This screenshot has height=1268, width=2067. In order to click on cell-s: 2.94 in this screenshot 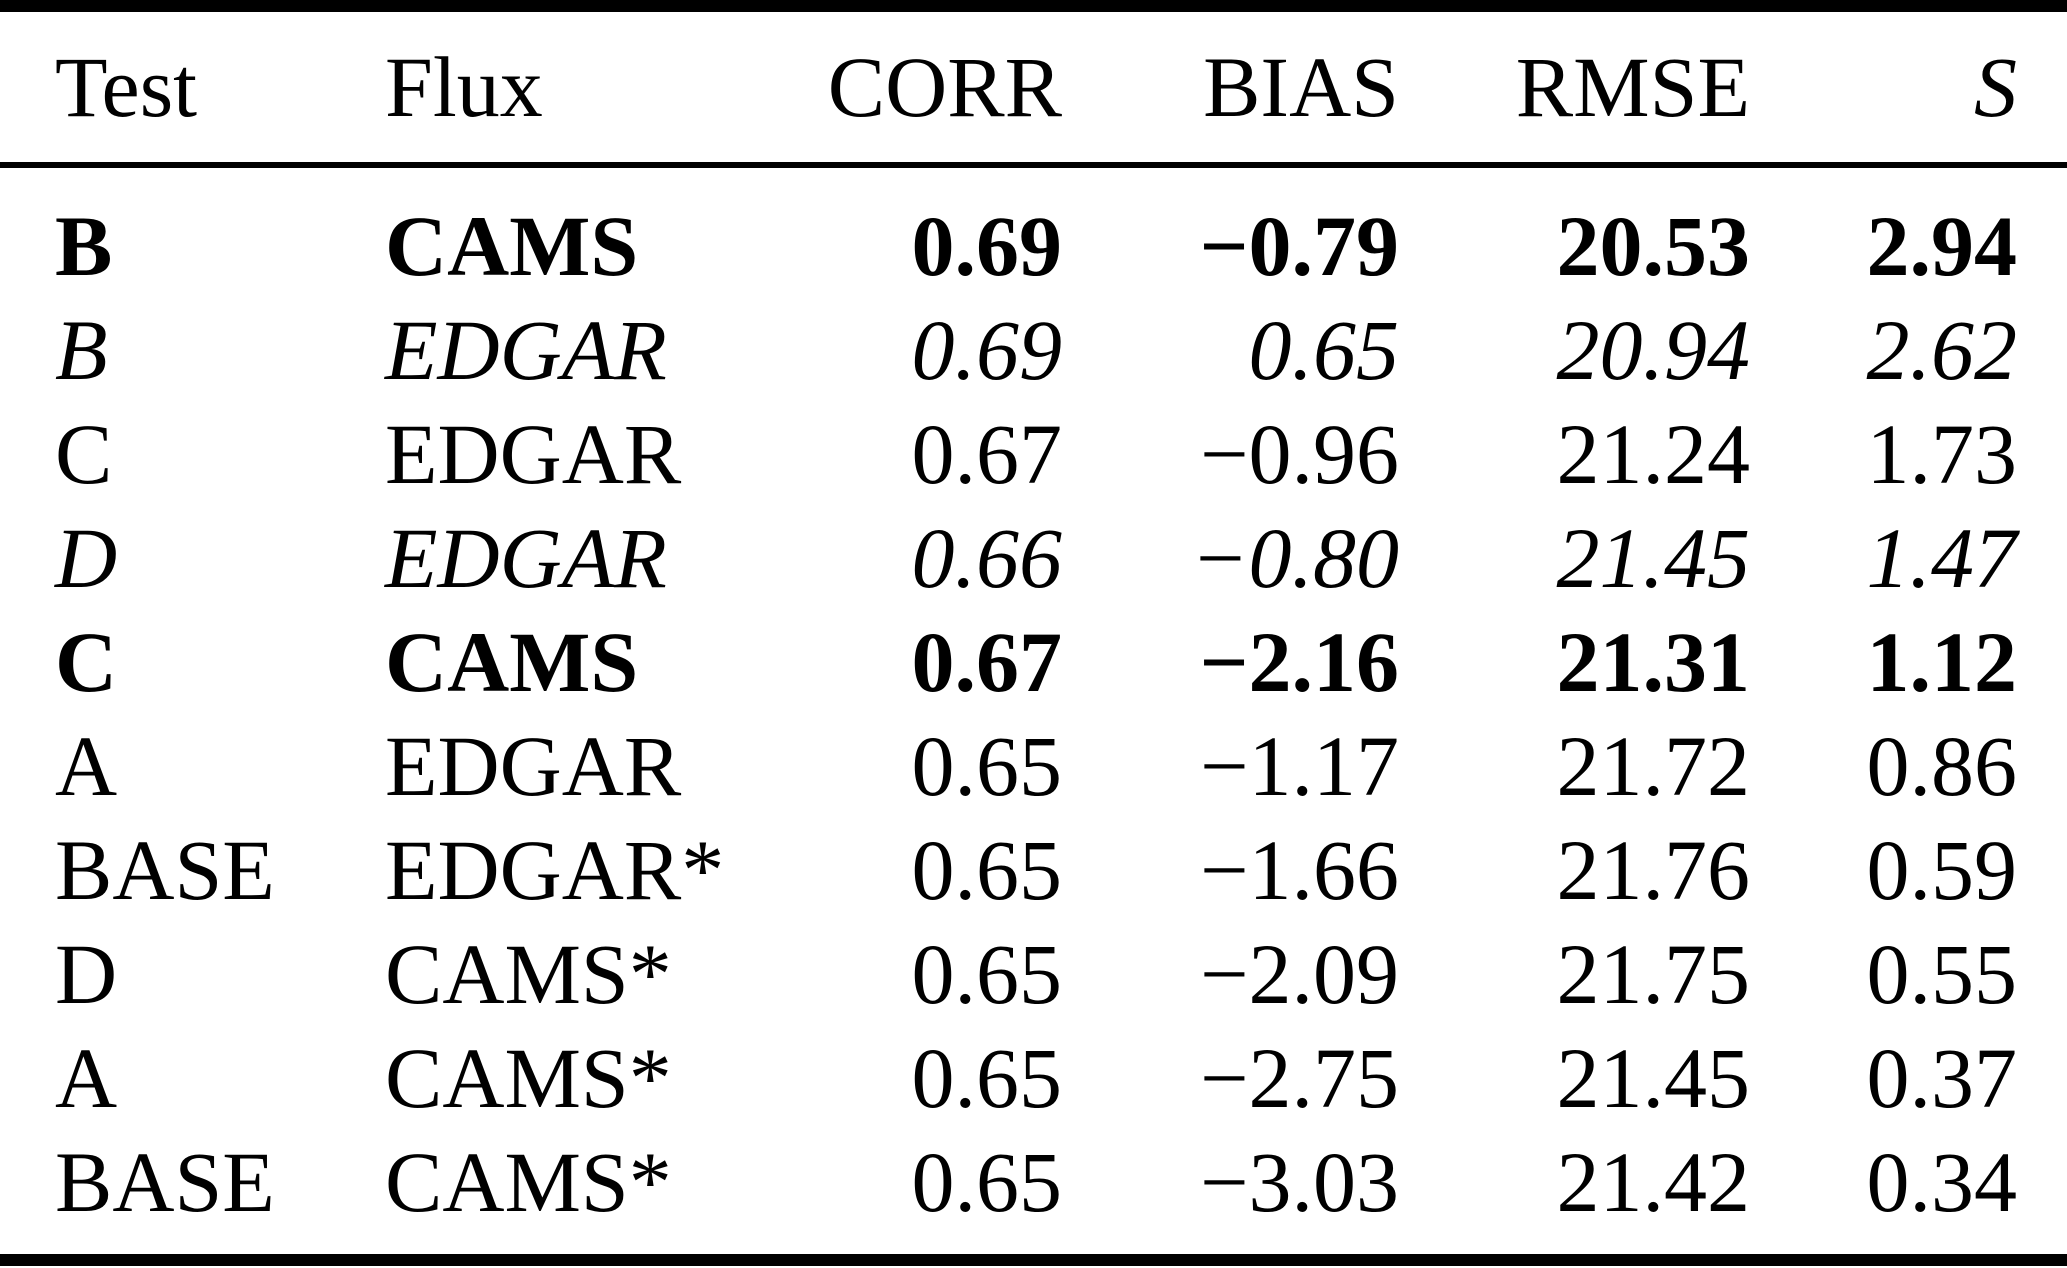, I will do `click(1942, 246)`.